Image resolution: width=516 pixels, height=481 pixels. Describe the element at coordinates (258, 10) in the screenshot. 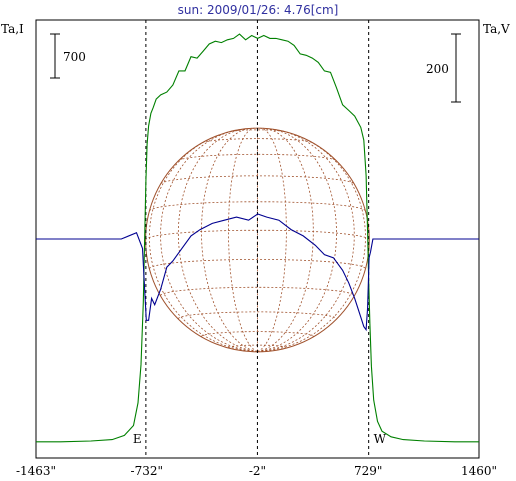

I see `chart-title: sun: 2009/01/26: 4.76[cm]` at that location.